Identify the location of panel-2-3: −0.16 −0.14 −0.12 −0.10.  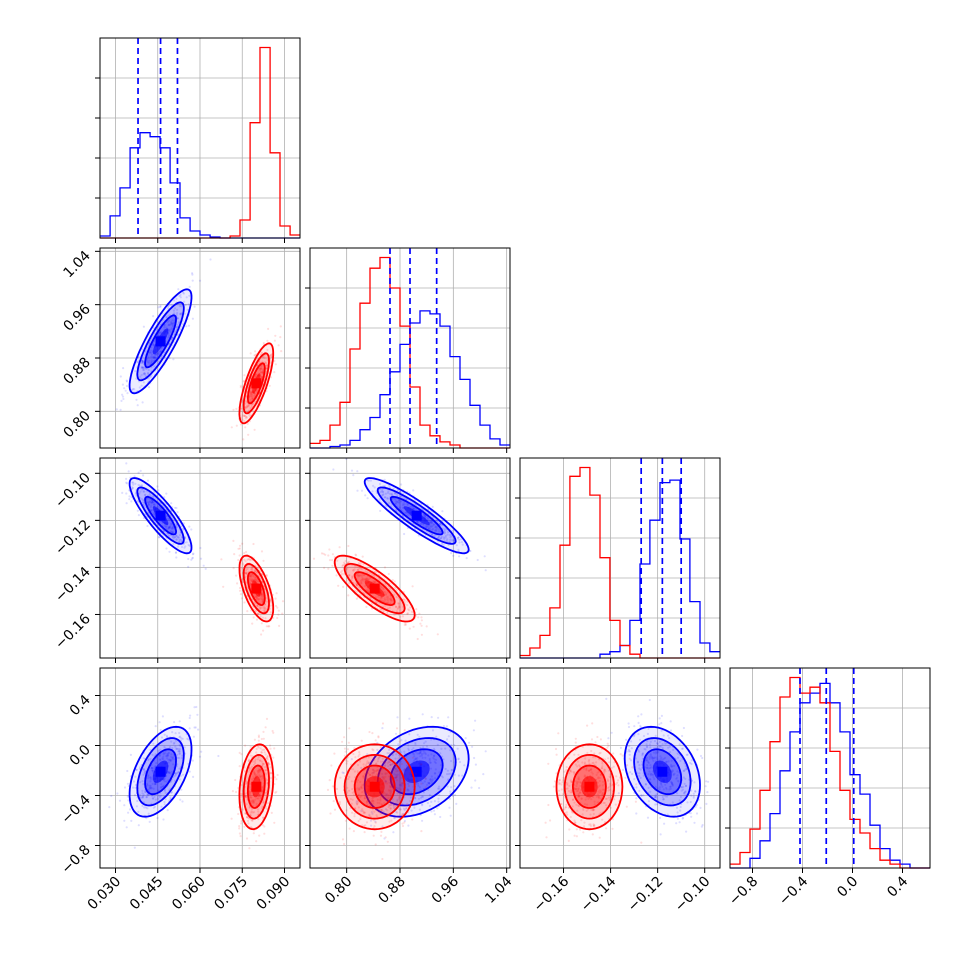
(618, 791).